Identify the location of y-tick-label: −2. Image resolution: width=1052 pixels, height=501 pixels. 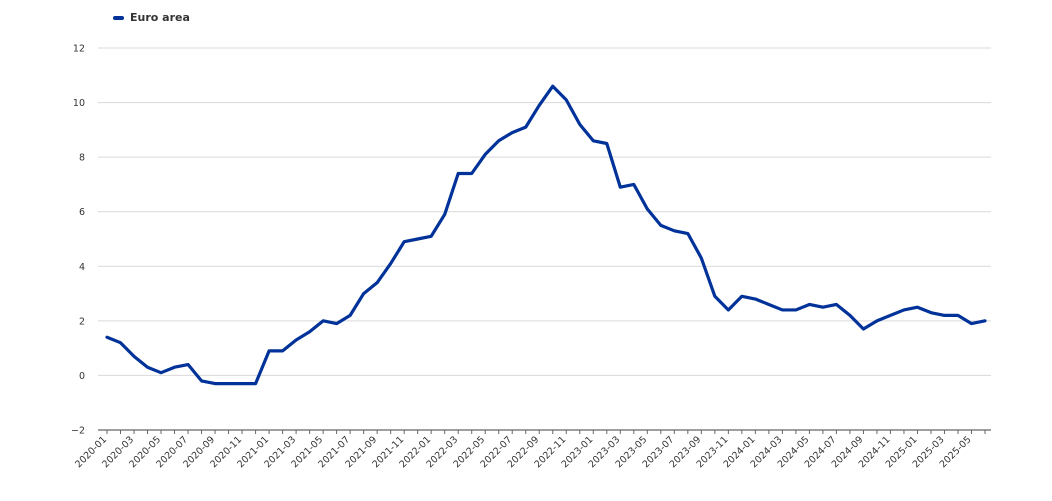
(78, 431).